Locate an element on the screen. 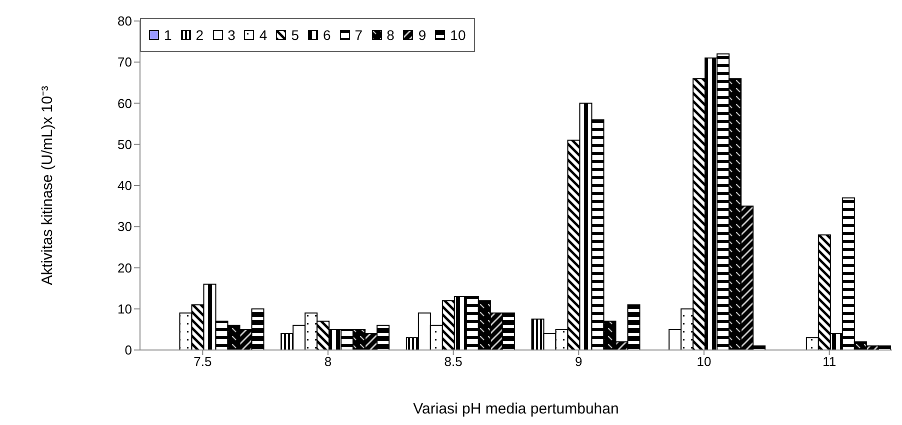 The height and width of the screenshot is (425, 902). y-axis-title: Aktivitas kitinase (U/mL)x 10⁻³ is located at coordinates (47, 186).